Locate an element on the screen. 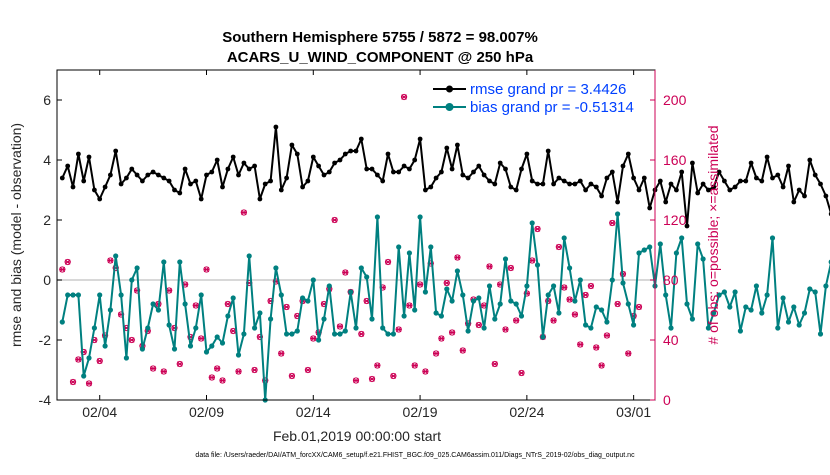 This screenshot has width=830, height=475. y-right-tick-label: 40 is located at coordinates (671, 340).